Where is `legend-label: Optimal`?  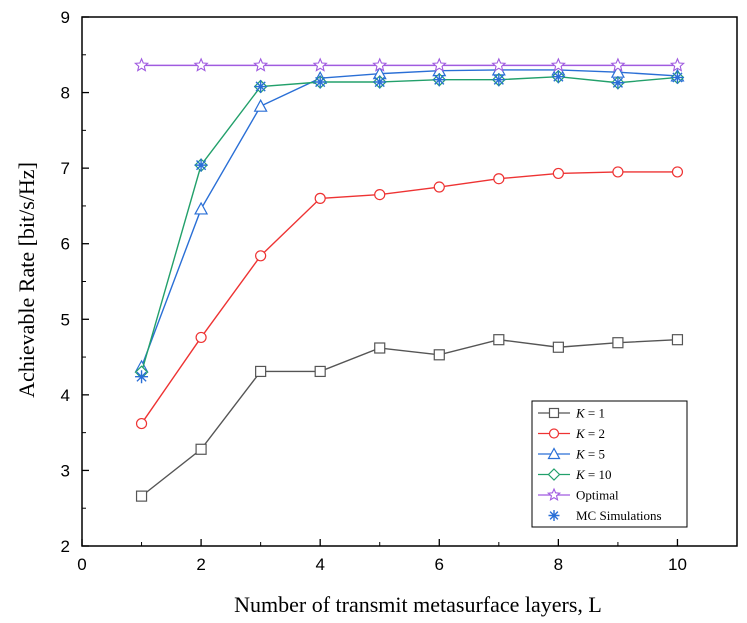 legend-label: Optimal is located at coordinates (597, 495).